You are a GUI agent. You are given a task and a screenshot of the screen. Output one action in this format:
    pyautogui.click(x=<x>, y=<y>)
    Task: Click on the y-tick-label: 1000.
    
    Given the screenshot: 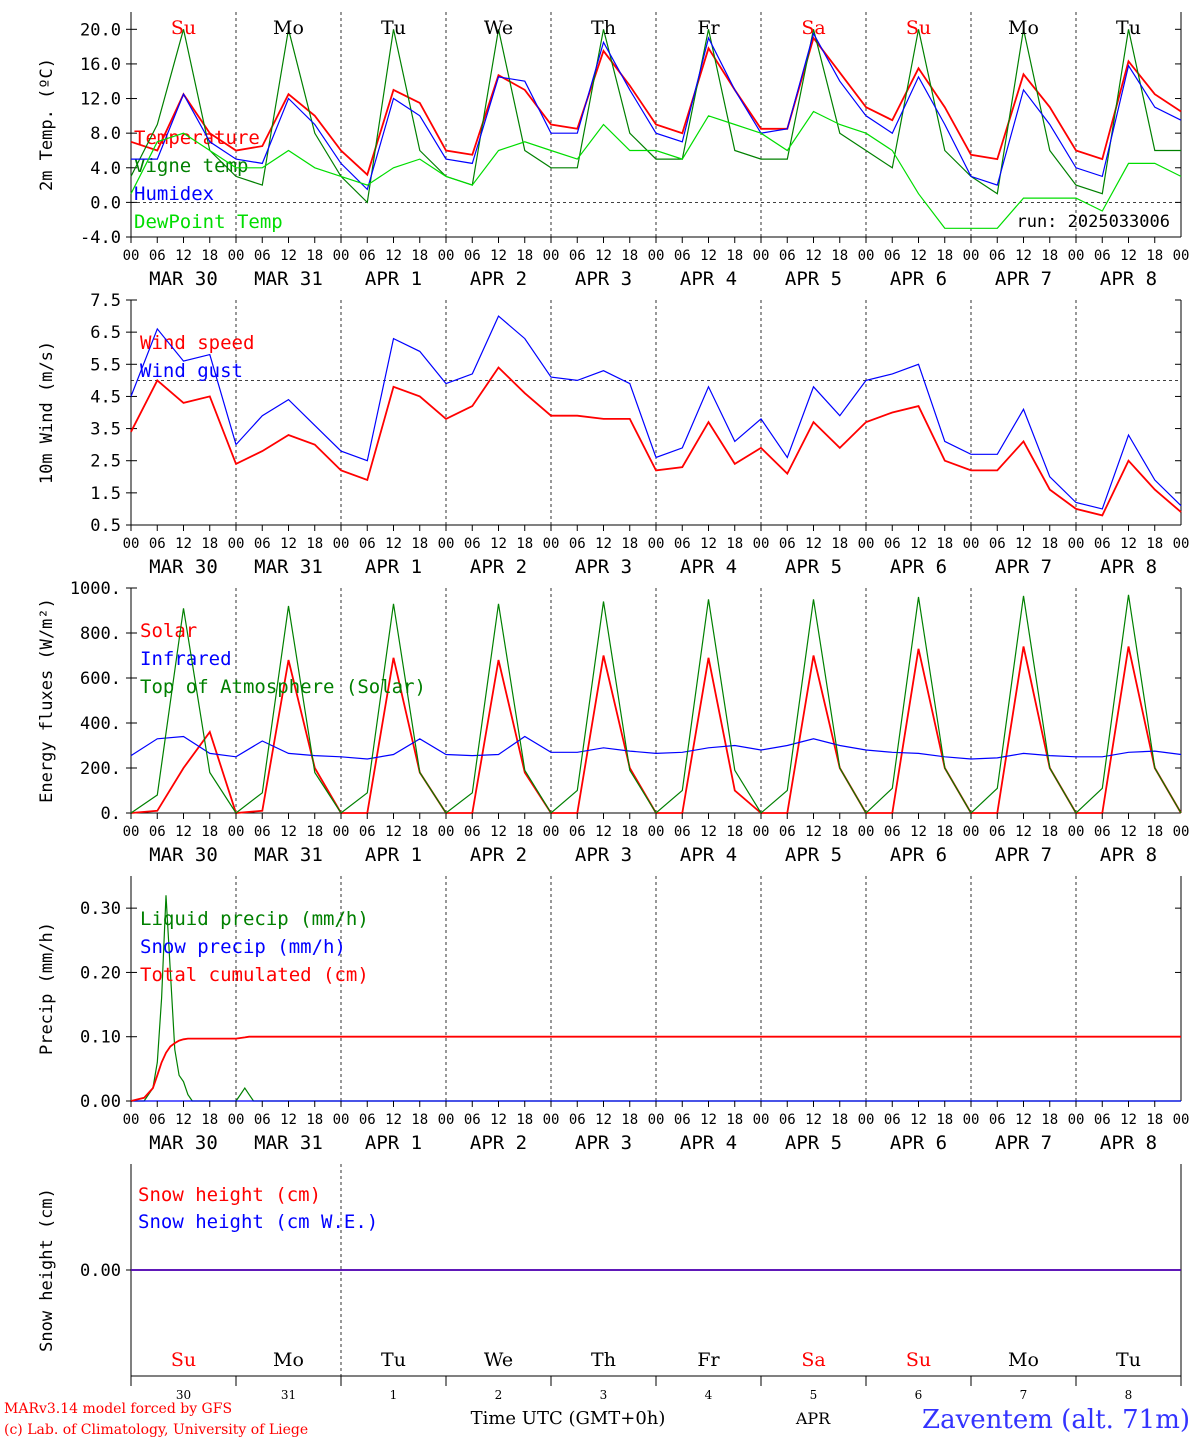 What is the action you would take?
    pyautogui.click(x=95, y=589)
    